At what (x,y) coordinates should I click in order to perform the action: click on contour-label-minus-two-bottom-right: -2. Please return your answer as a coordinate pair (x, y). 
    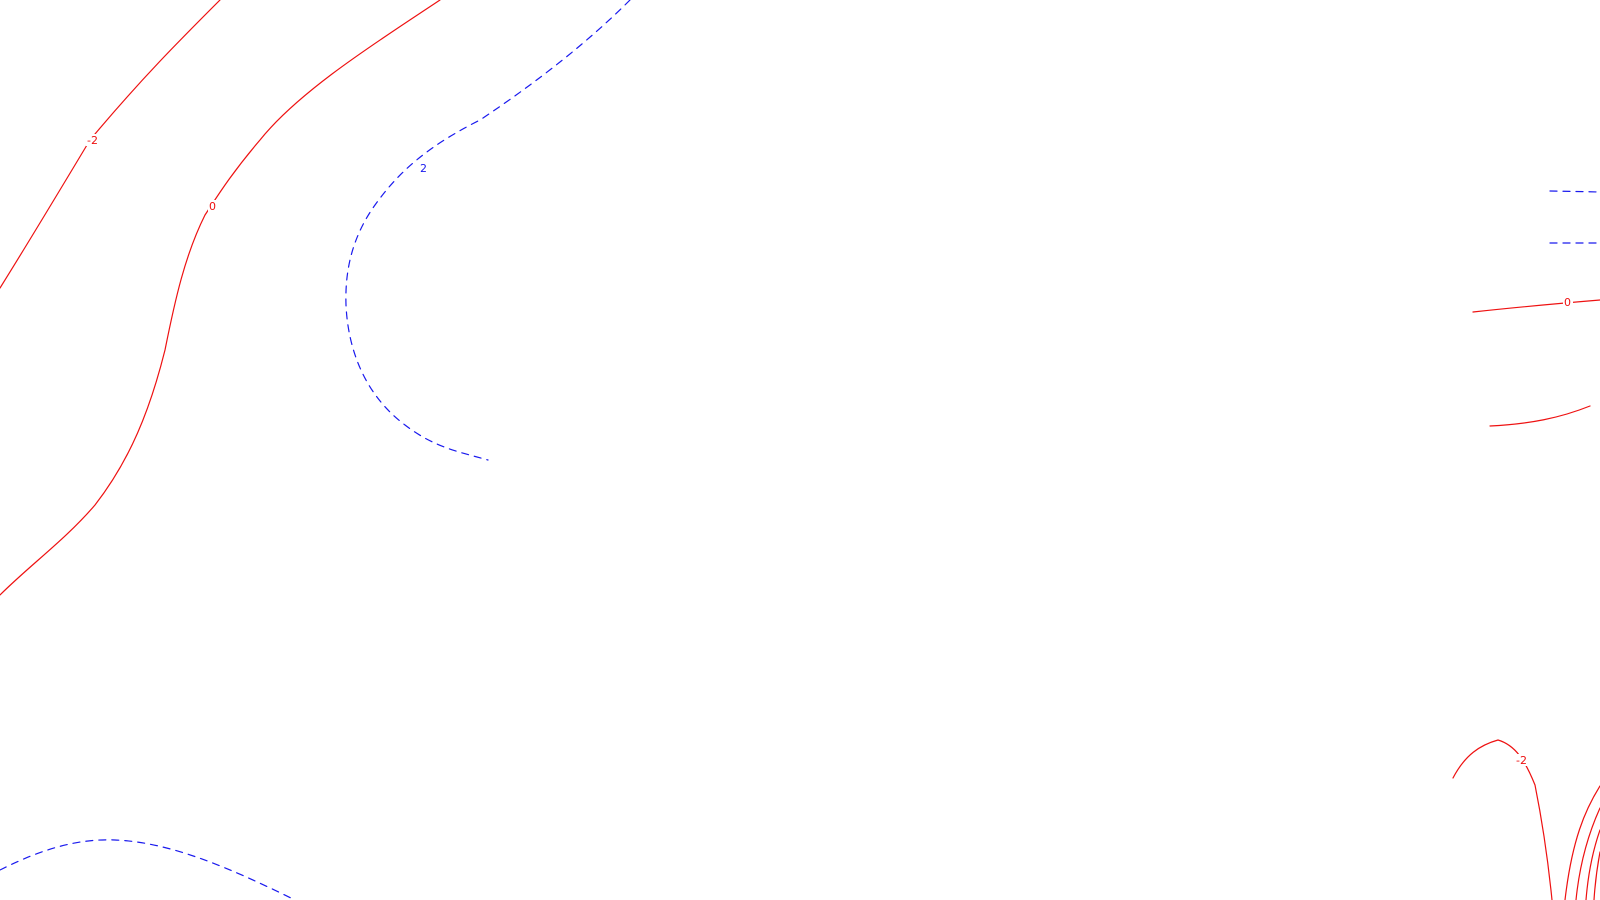
    Looking at the image, I should click on (1521, 760).